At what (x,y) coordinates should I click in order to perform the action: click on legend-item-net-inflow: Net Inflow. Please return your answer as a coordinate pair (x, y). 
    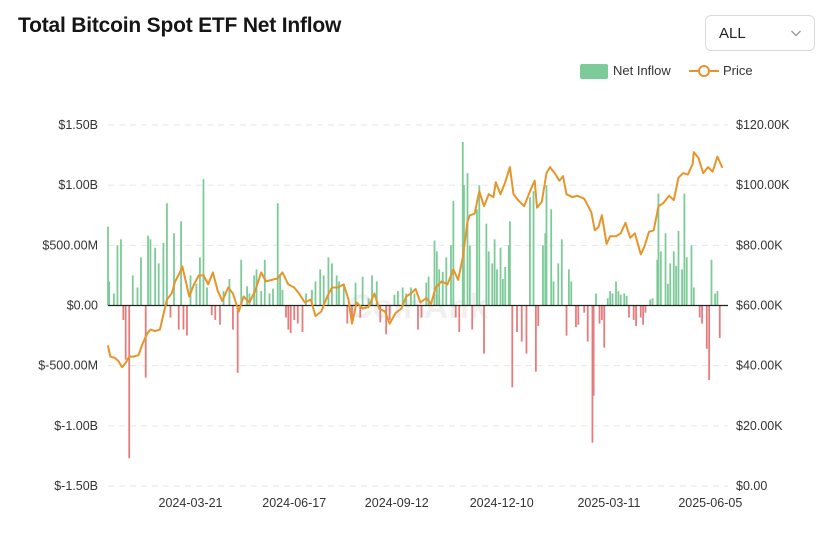
    Looking at the image, I should click on (630, 71).